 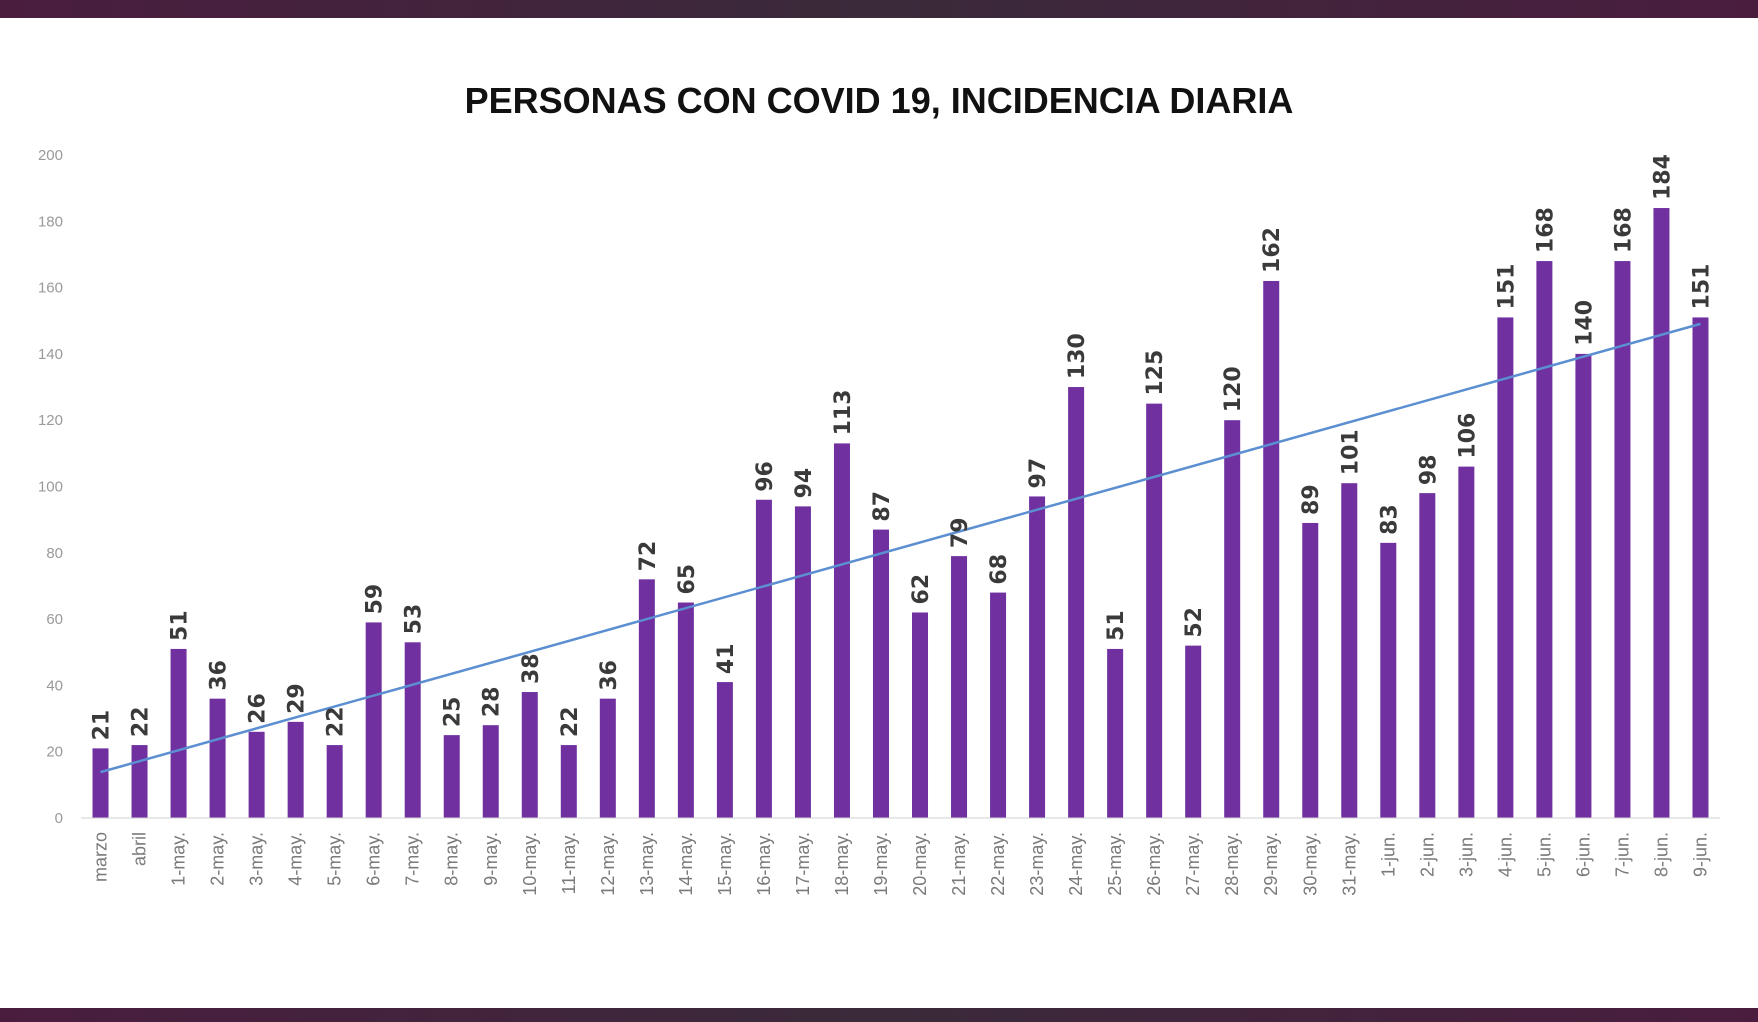 What do you see at coordinates (1349, 864) in the screenshot?
I see `x-tick-label: 31-may.` at bounding box center [1349, 864].